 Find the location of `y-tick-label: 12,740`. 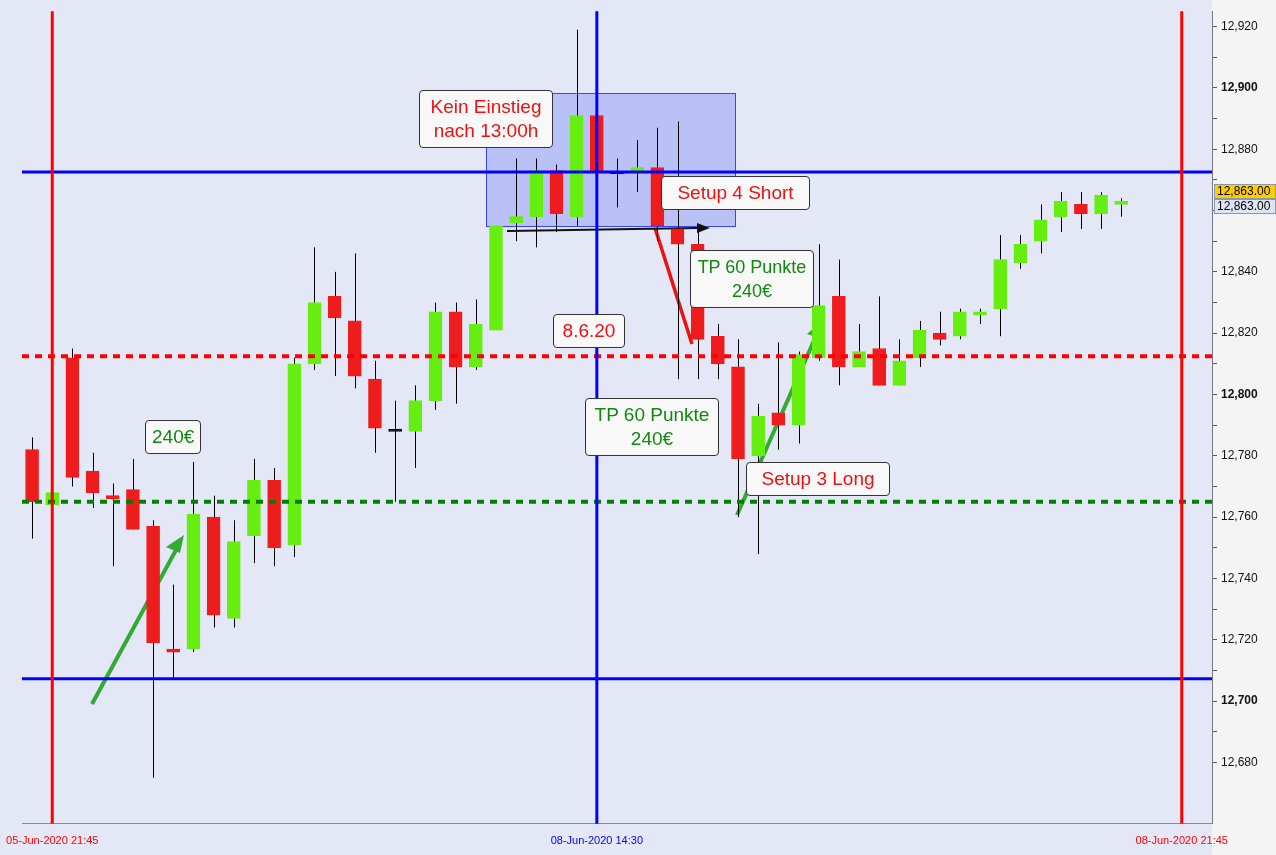

y-tick-label: 12,740 is located at coordinates (1240, 577).